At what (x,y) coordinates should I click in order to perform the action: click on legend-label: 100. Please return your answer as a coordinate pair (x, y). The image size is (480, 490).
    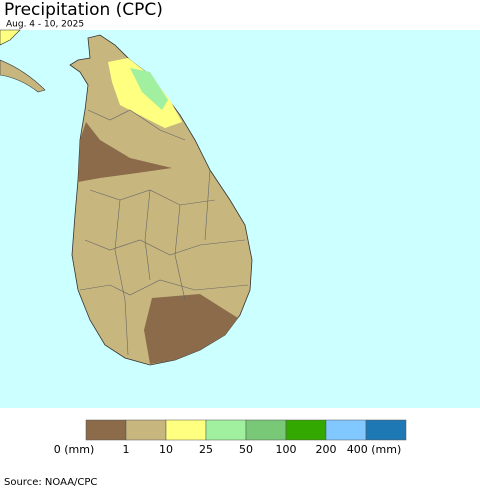
    Looking at the image, I should click on (286, 449).